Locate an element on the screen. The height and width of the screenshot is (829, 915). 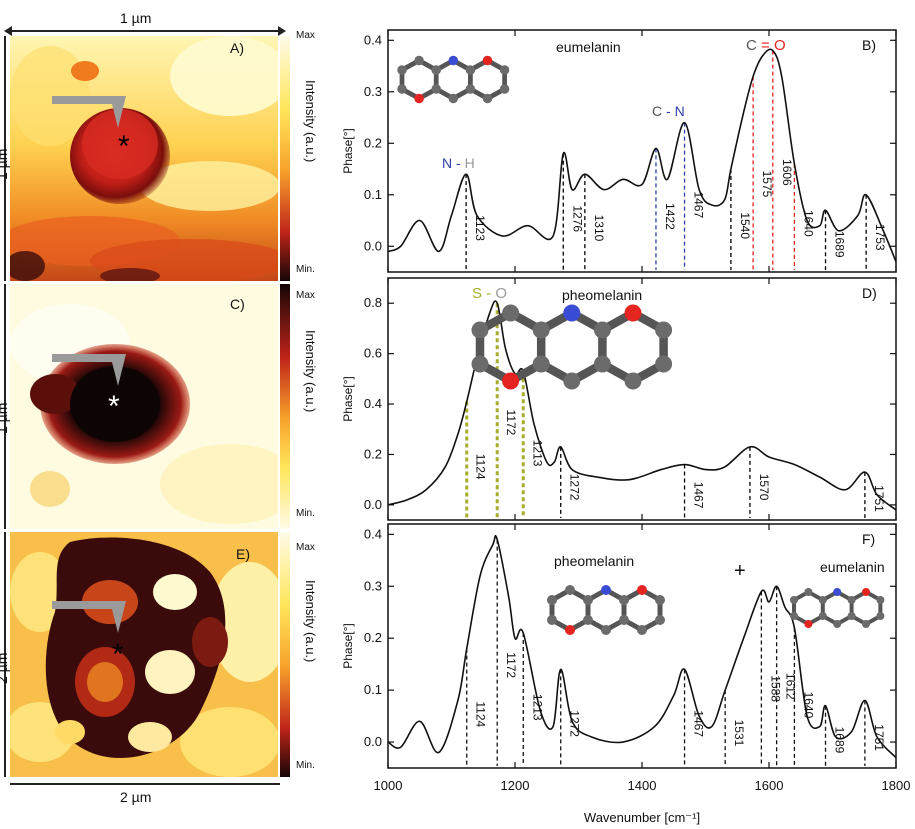
bond-so-b: O is located at coordinates (501, 293).